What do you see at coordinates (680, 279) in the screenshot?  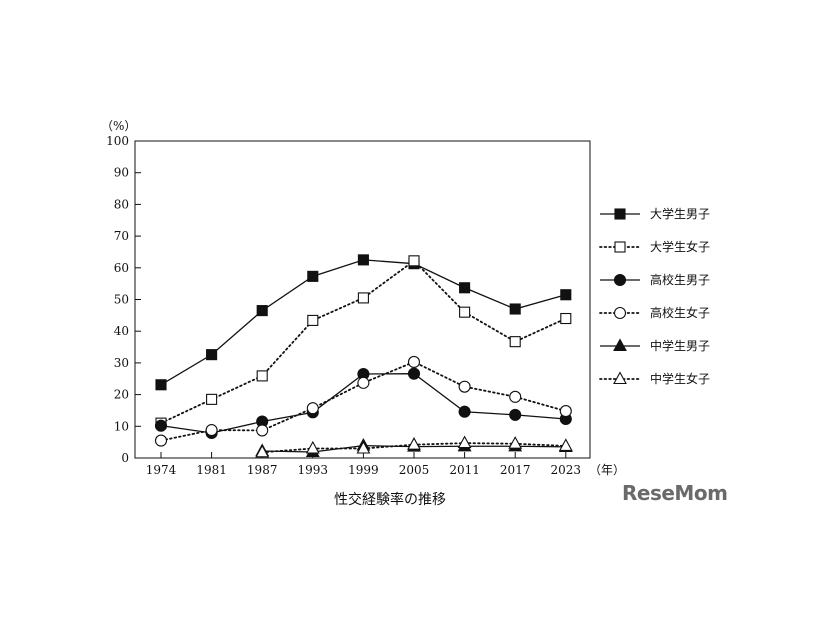 I see `legend-label: 高校生男子` at bounding box center [680, 279].